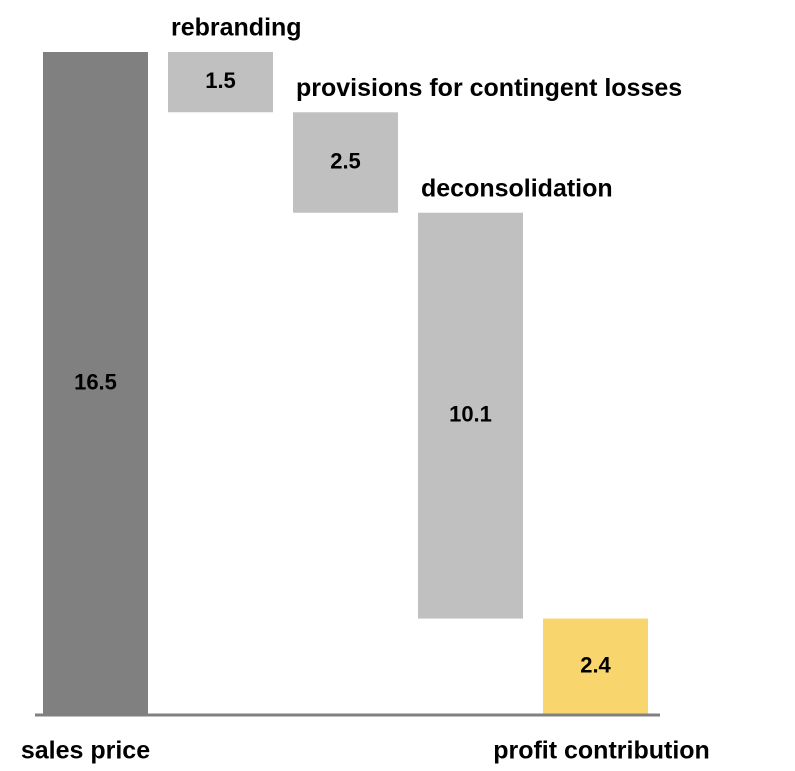 Image resolution: width=795 pixels, height=771 pixels. I want to click on value-label: 10.1, so click(470, 413).